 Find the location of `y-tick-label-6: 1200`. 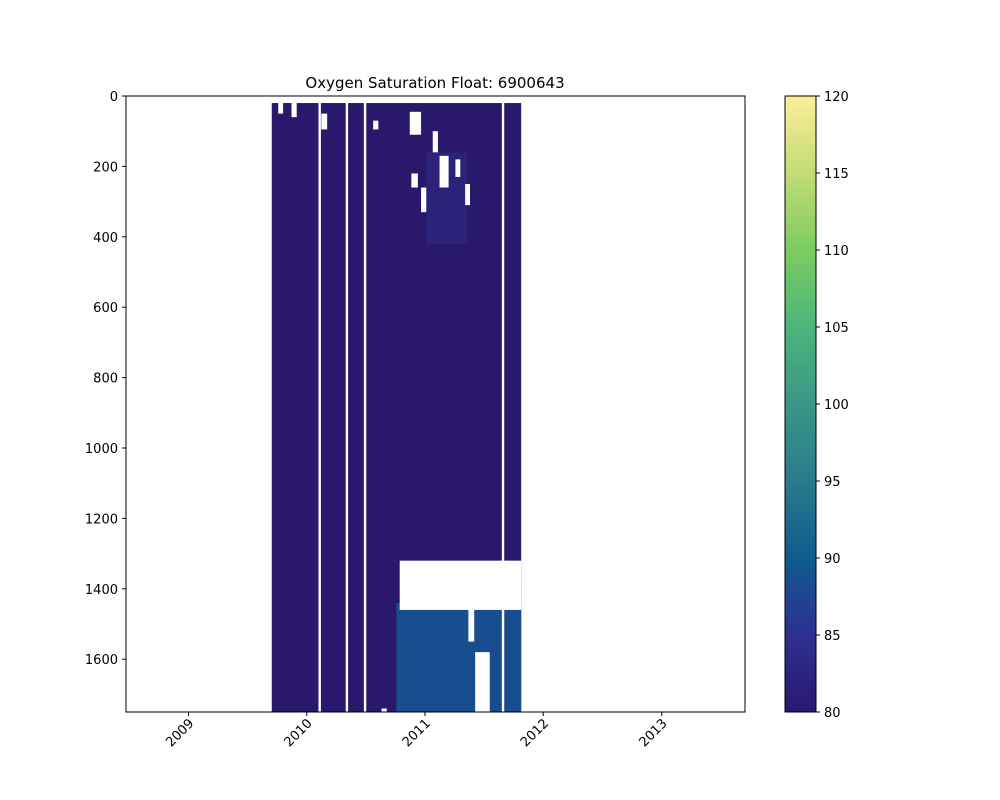

y-tick-label-6: 1200 is located at coordinates (101, 519).